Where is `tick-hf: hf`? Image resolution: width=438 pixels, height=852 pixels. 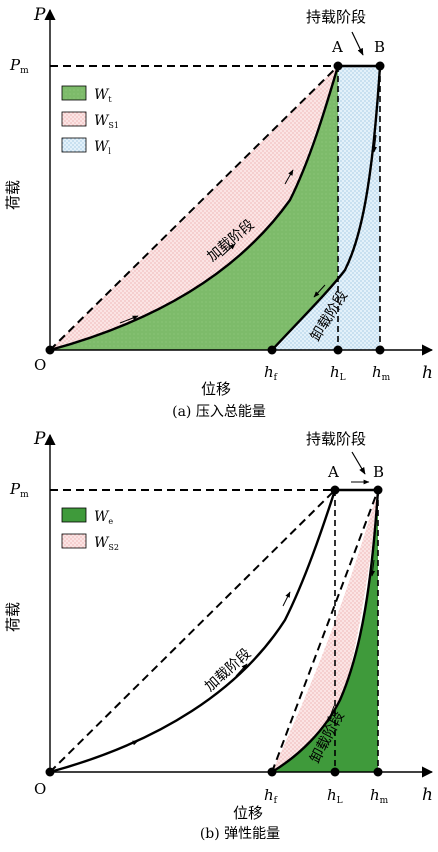
tick-hf: hf is located at coordinates (271, 373).